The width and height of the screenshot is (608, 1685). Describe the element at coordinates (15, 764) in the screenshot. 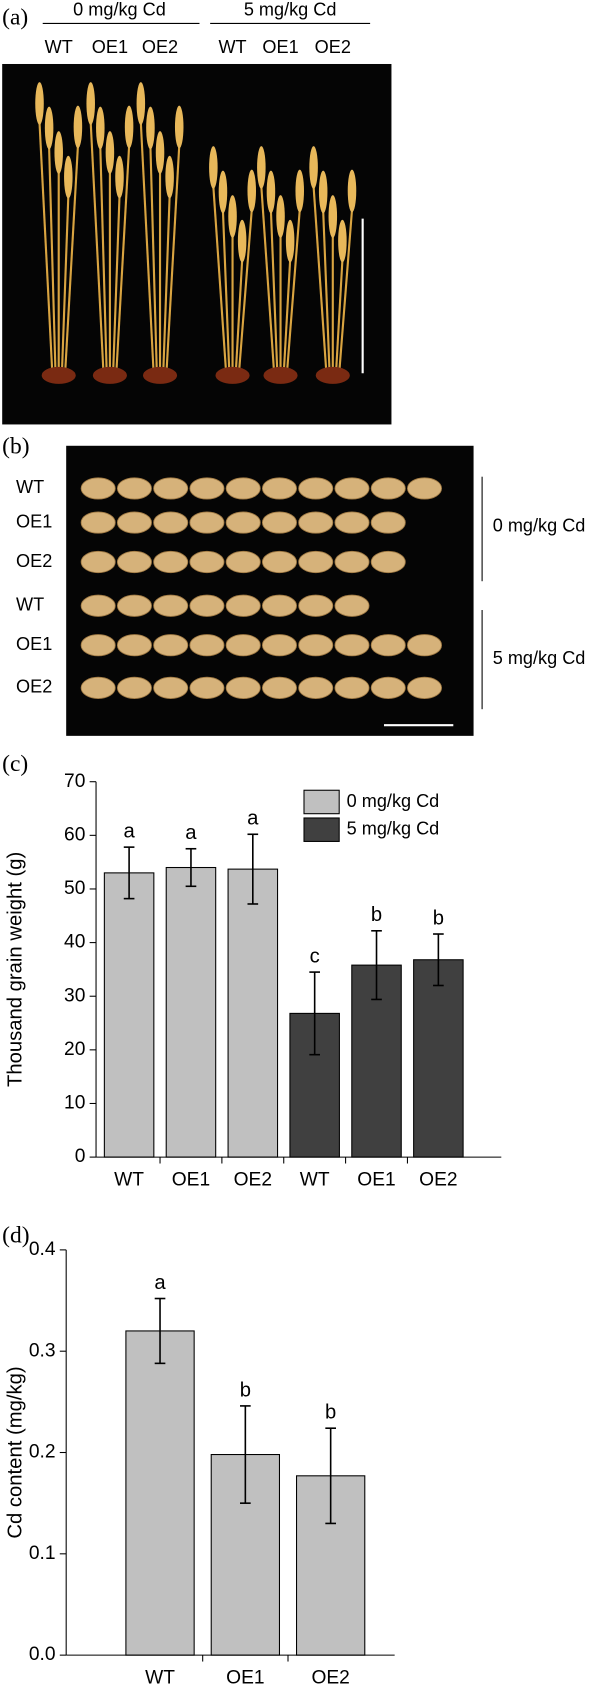

I see `panel-label: (c)` at that location.